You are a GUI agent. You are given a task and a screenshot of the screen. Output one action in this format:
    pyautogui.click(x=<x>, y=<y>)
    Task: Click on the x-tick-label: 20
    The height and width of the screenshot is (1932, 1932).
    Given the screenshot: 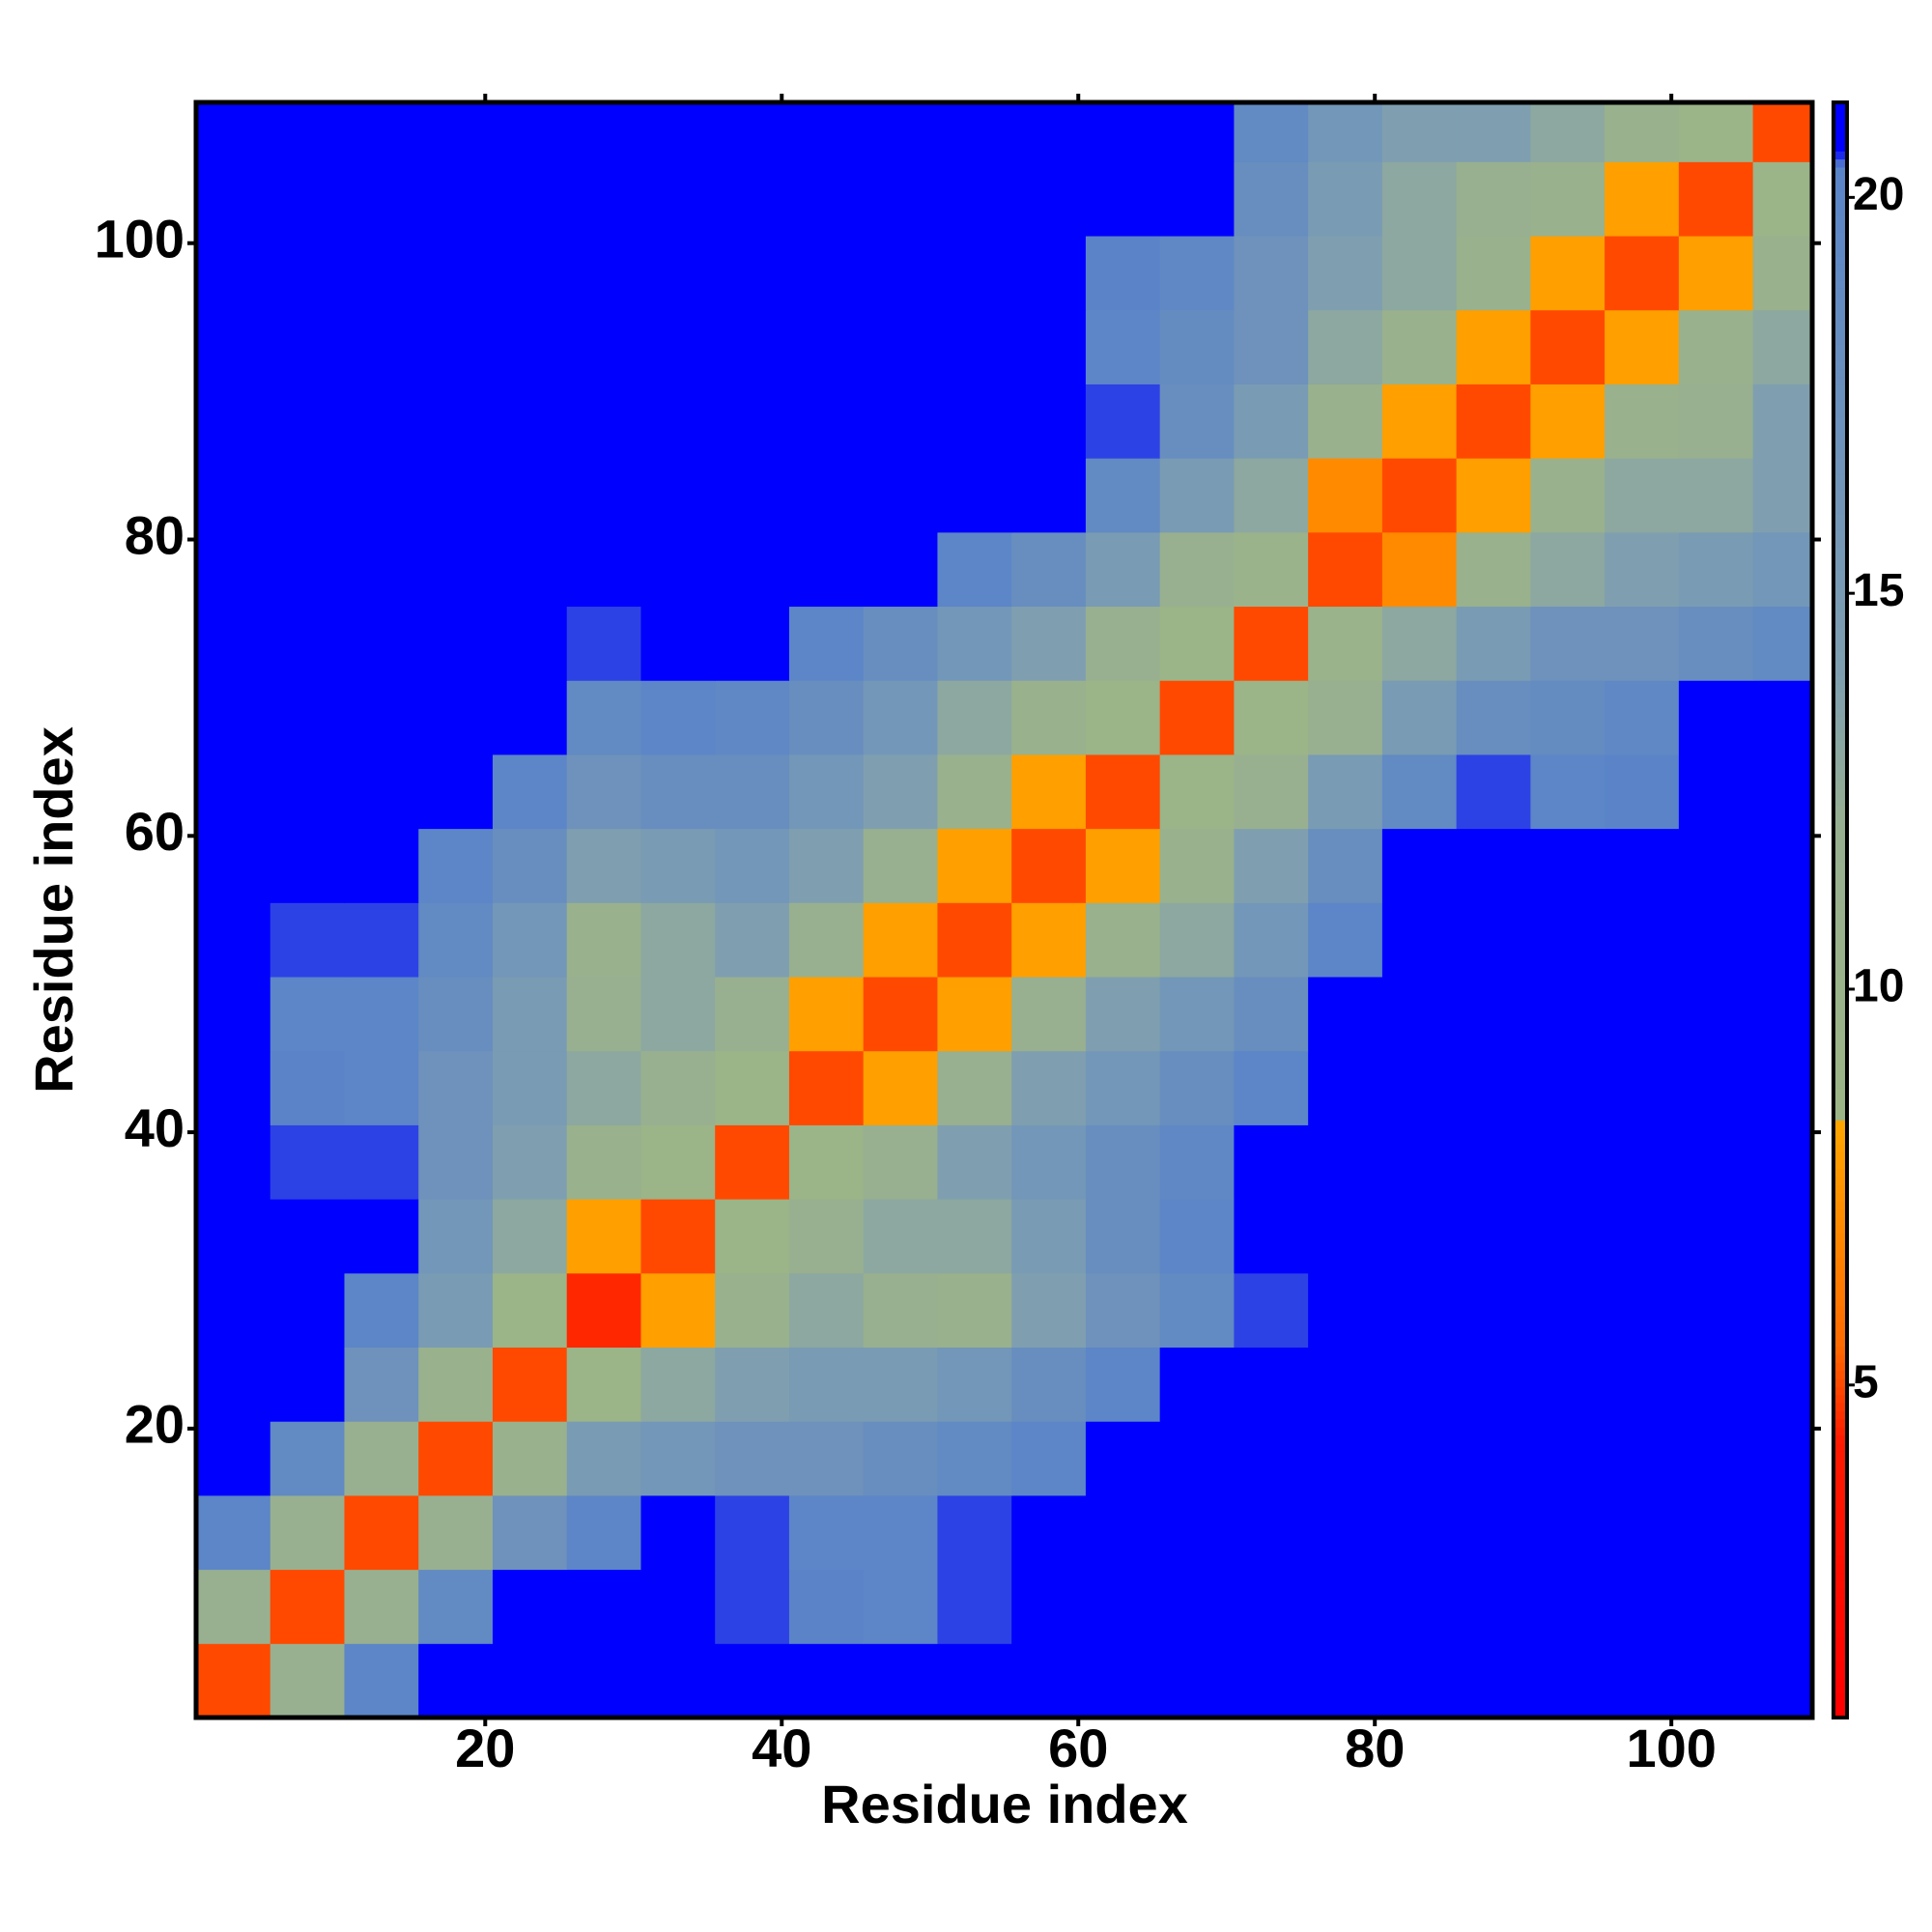 What is the action you would take?
    pyautogui.click(x=485, y=1748)
    